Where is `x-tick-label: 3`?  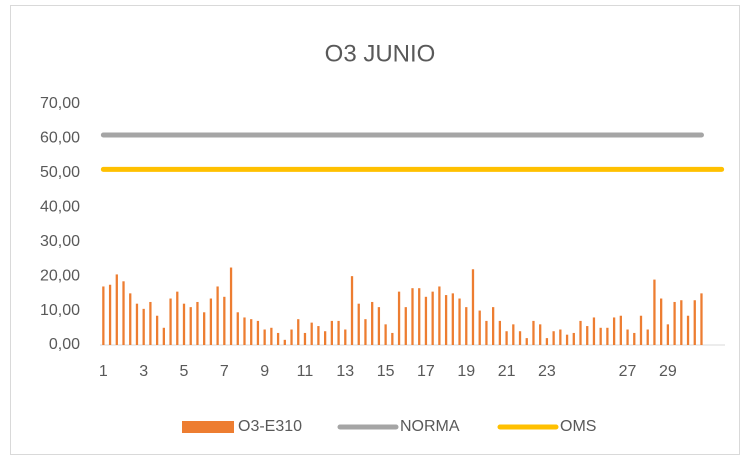 x-tick-label: 3 is located at coordinates (143, 371).